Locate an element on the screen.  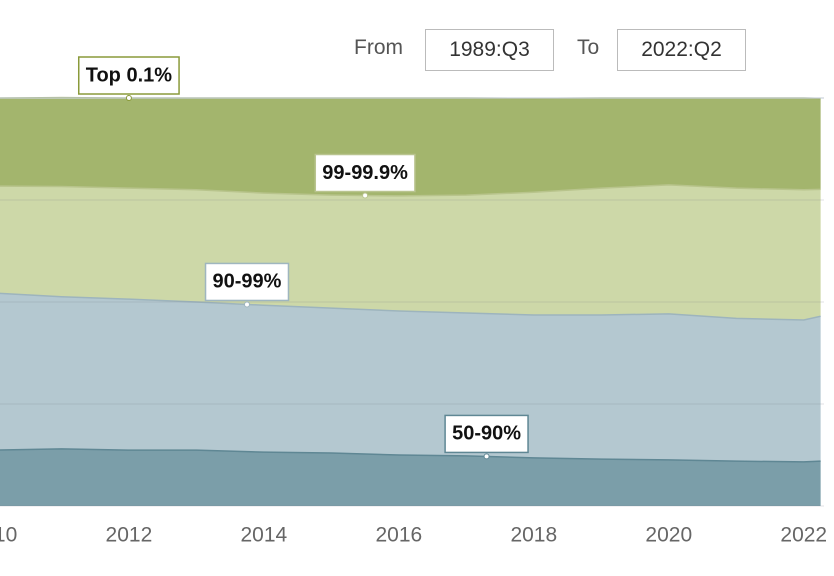
x-tick-label: 2018 is located at coordinates (533, 535).